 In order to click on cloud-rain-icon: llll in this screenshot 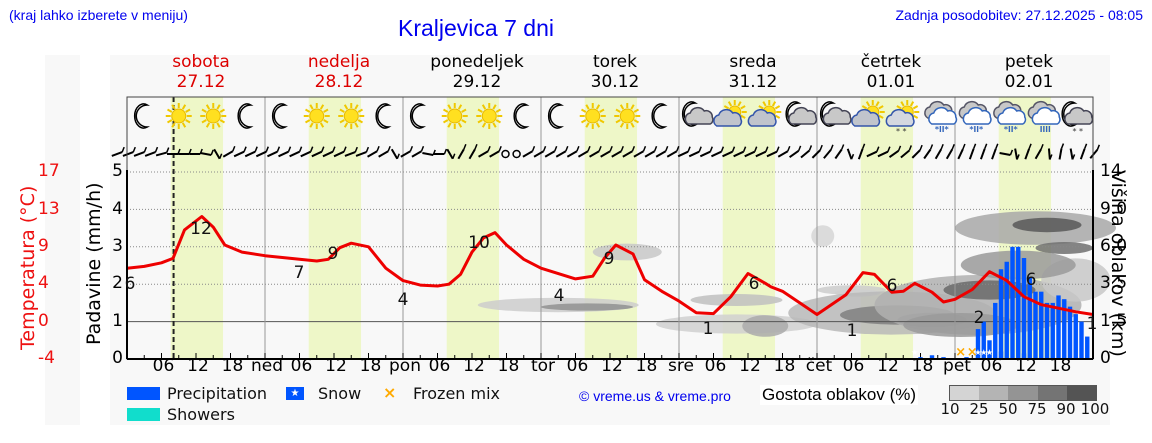, I will do `click(1044, 117)`.